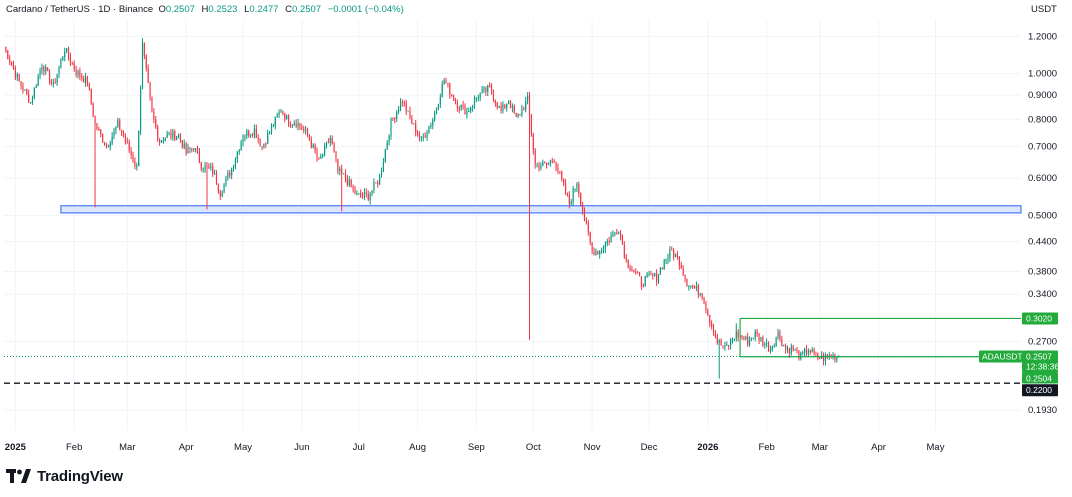  Describe the element at coordinates (16, 447) in the screenshot. I see `x-tick-label: 2025` at that location.